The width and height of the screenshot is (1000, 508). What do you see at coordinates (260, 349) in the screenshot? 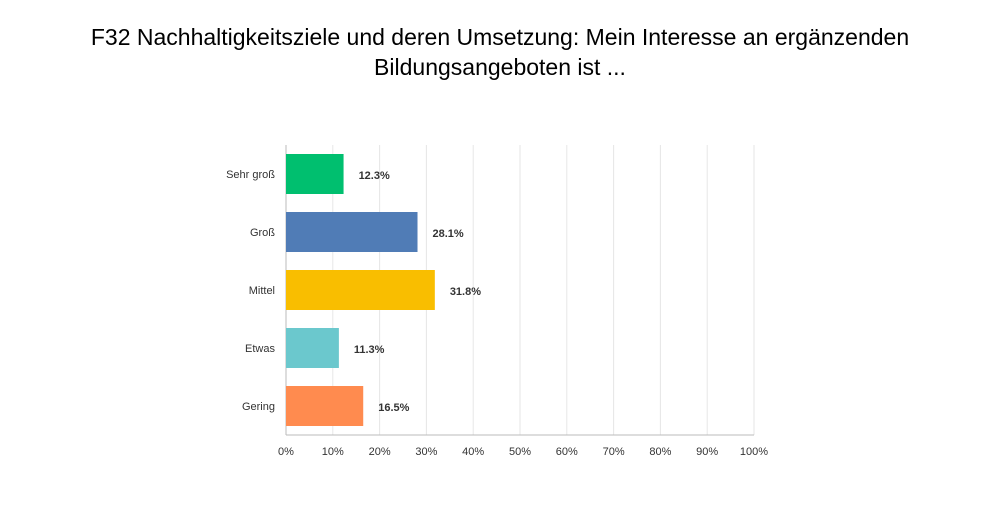
I see `category-label: Etwas` at bounding box center [260, 349].